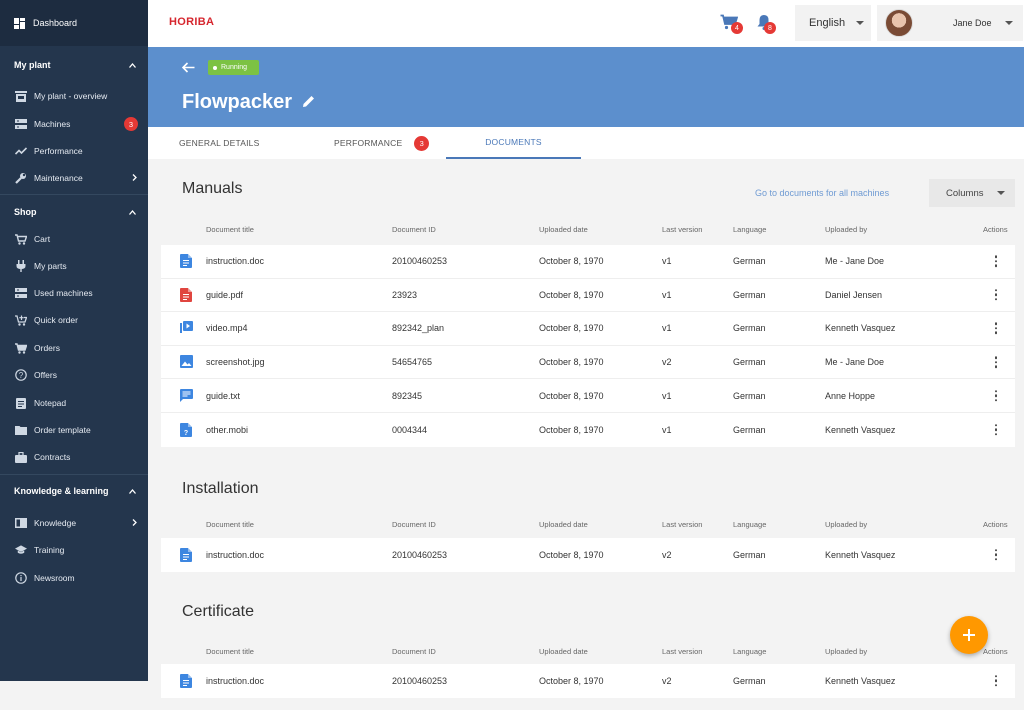 Image resolution: width=1024 pixels, height=710 pixels. Describe the element at coordinates (21, 266) in the screenshot. I see `plug-icon` at that location.